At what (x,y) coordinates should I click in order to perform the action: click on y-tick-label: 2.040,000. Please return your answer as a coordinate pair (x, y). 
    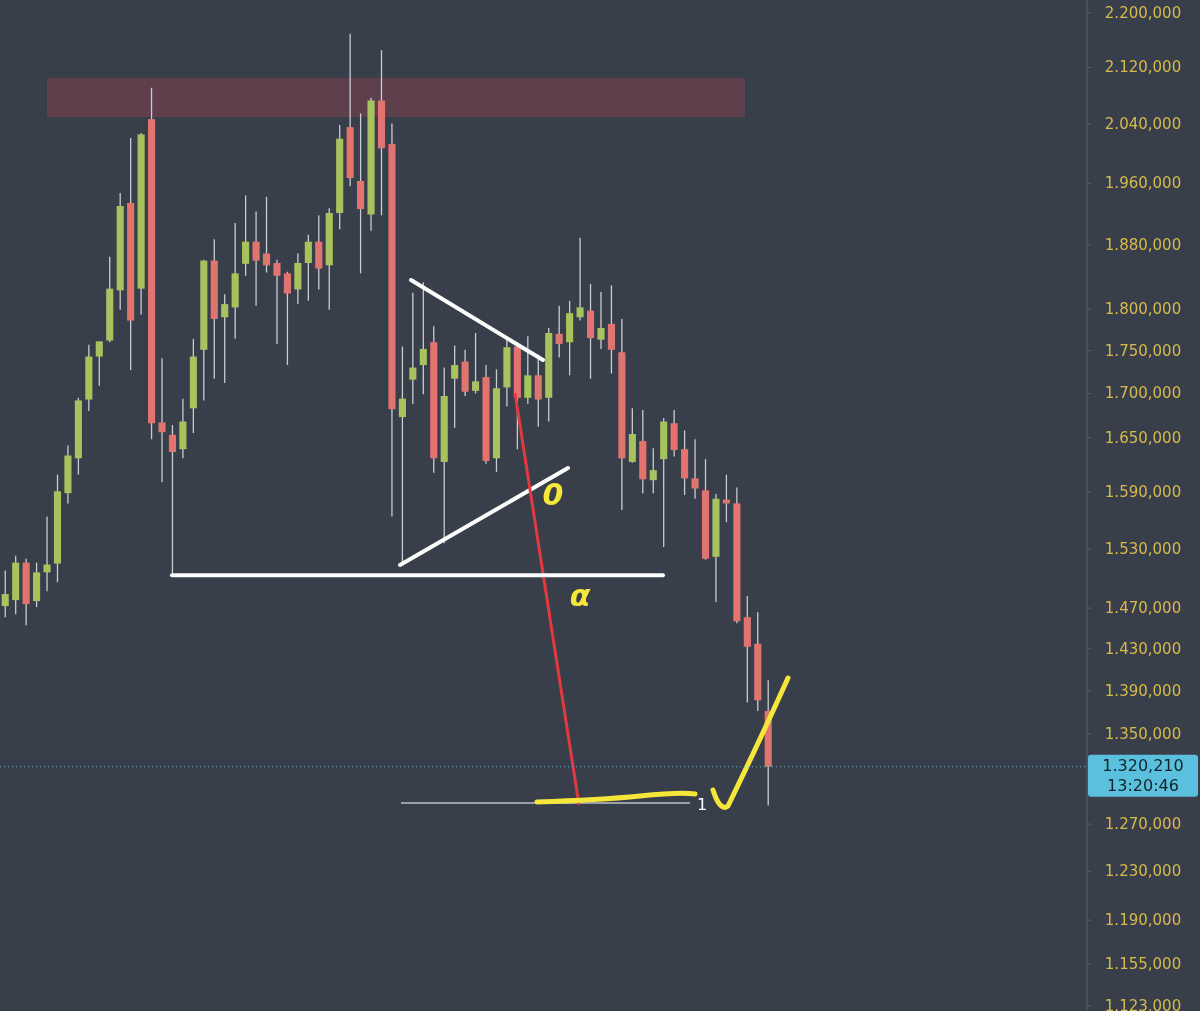
    Looking at the image, I should click on (1143, 124).